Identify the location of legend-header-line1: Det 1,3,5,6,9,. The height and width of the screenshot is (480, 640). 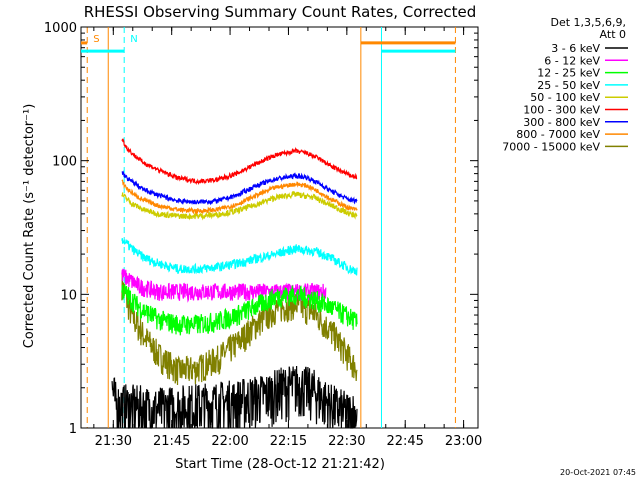
(588, 22).